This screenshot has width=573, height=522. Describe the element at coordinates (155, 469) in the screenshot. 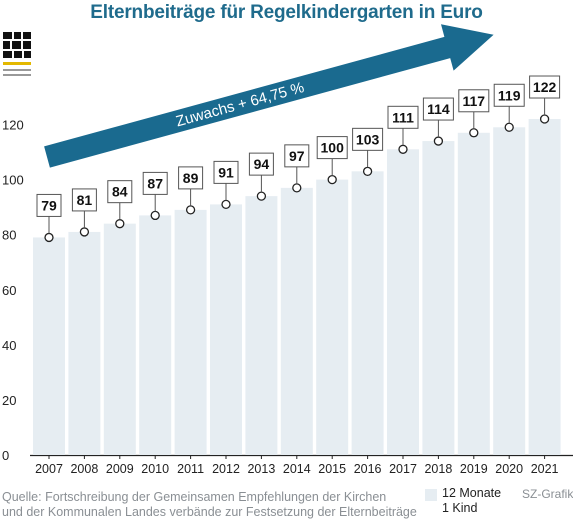

I see `x-tick-label: 2010` at that location.